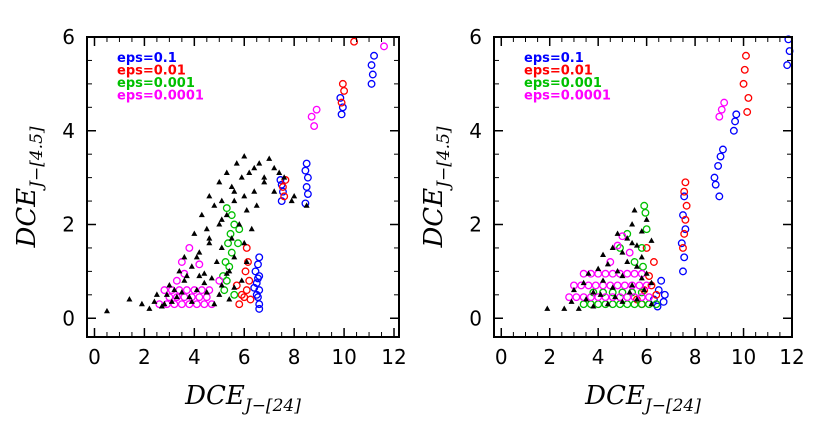  Describe the element at coordinates (475, 318) in the screenshot. I see `y-tick-label: 0` at that location.